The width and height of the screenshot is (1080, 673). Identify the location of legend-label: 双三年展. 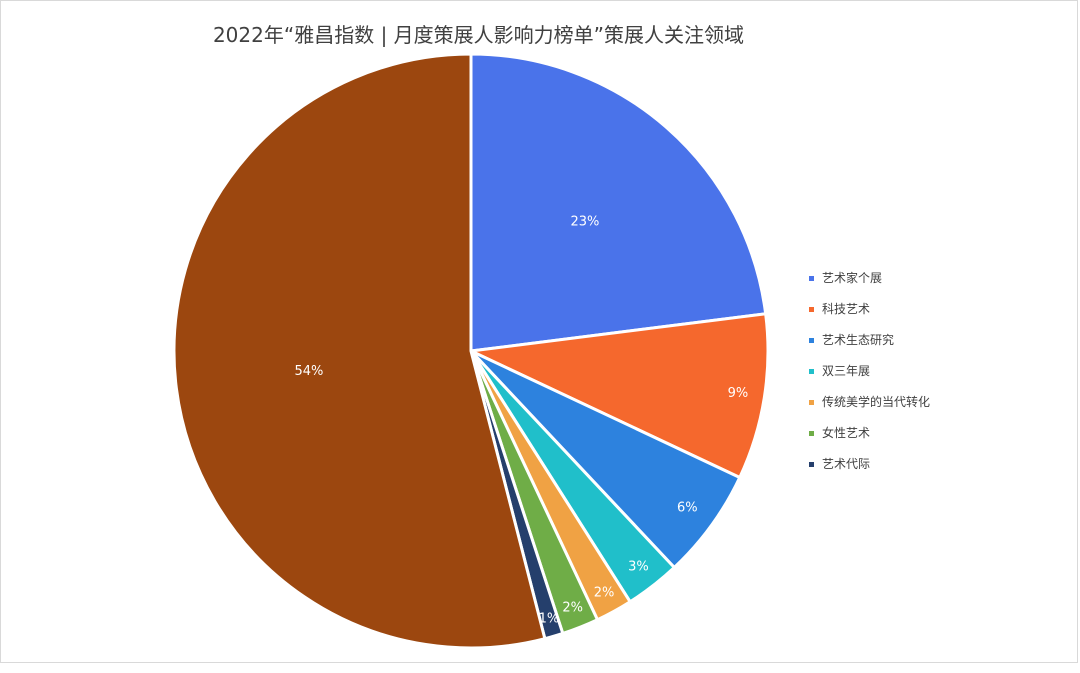
(846, 371).